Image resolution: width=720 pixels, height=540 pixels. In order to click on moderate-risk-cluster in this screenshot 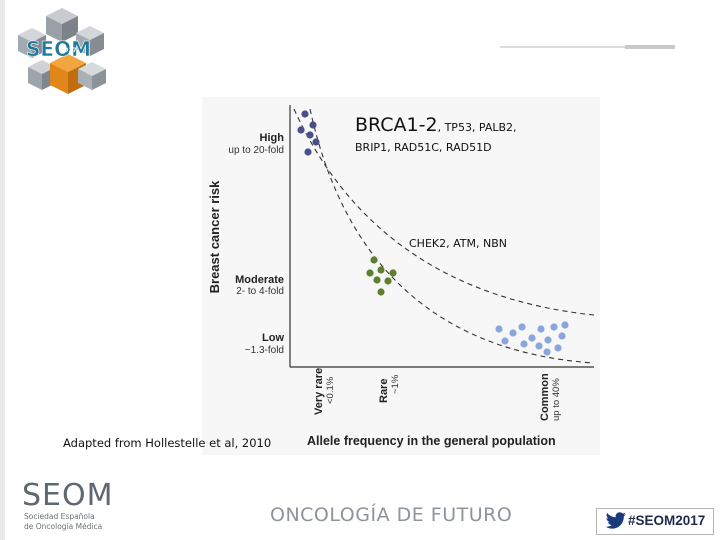, I will do `click(381, 276)`.